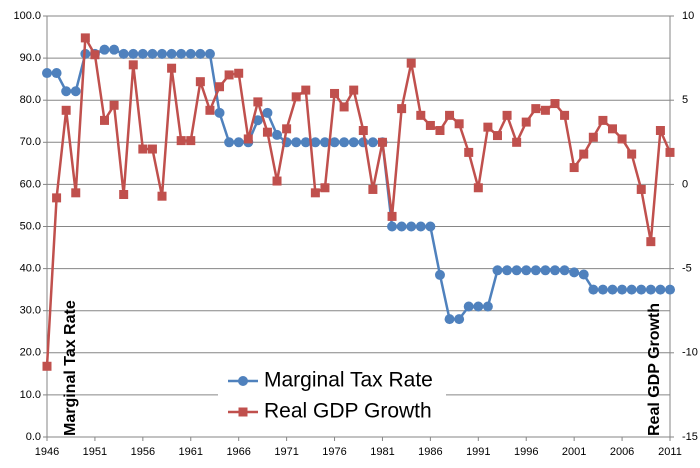  I want to click on x-tick-label: 1956, so click(143, 452).